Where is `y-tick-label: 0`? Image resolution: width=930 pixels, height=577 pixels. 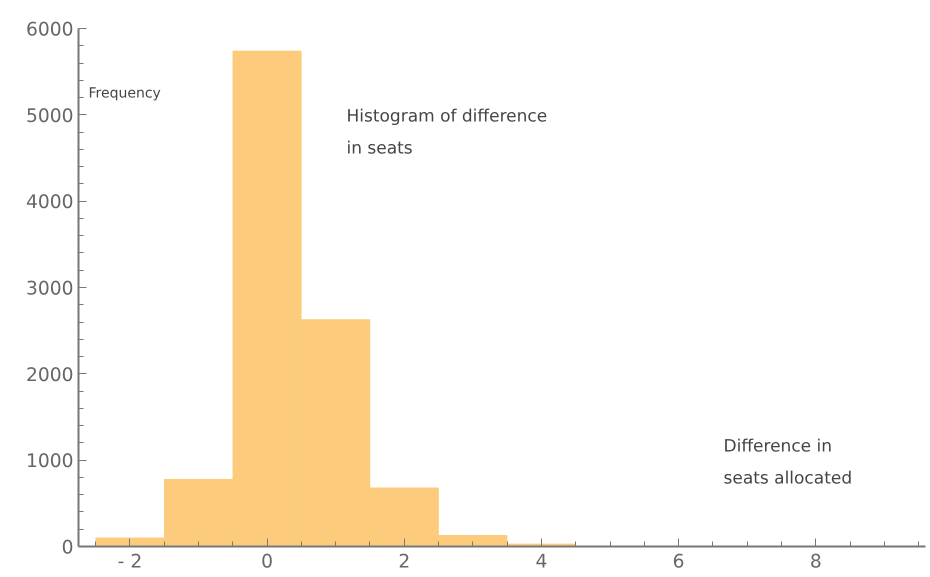 y-tick-label: 0 is located at coordinates (68, 548).